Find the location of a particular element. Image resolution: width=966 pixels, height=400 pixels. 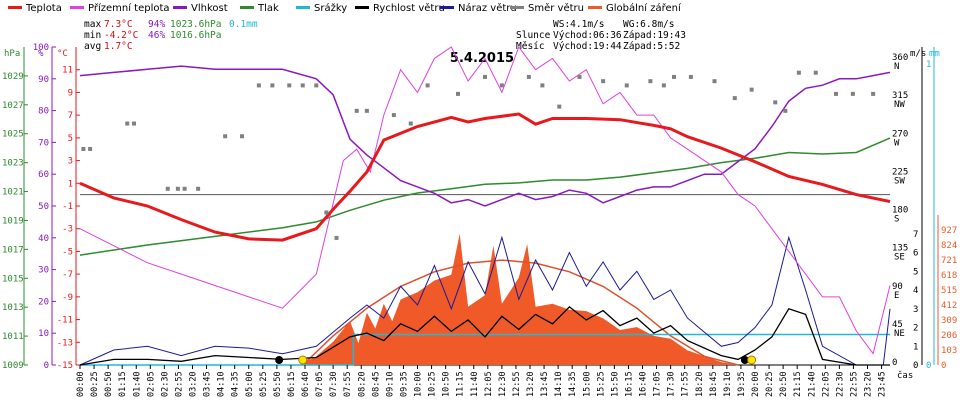

chart-title: 5.4.2015 is located at coordinates (482, 58).